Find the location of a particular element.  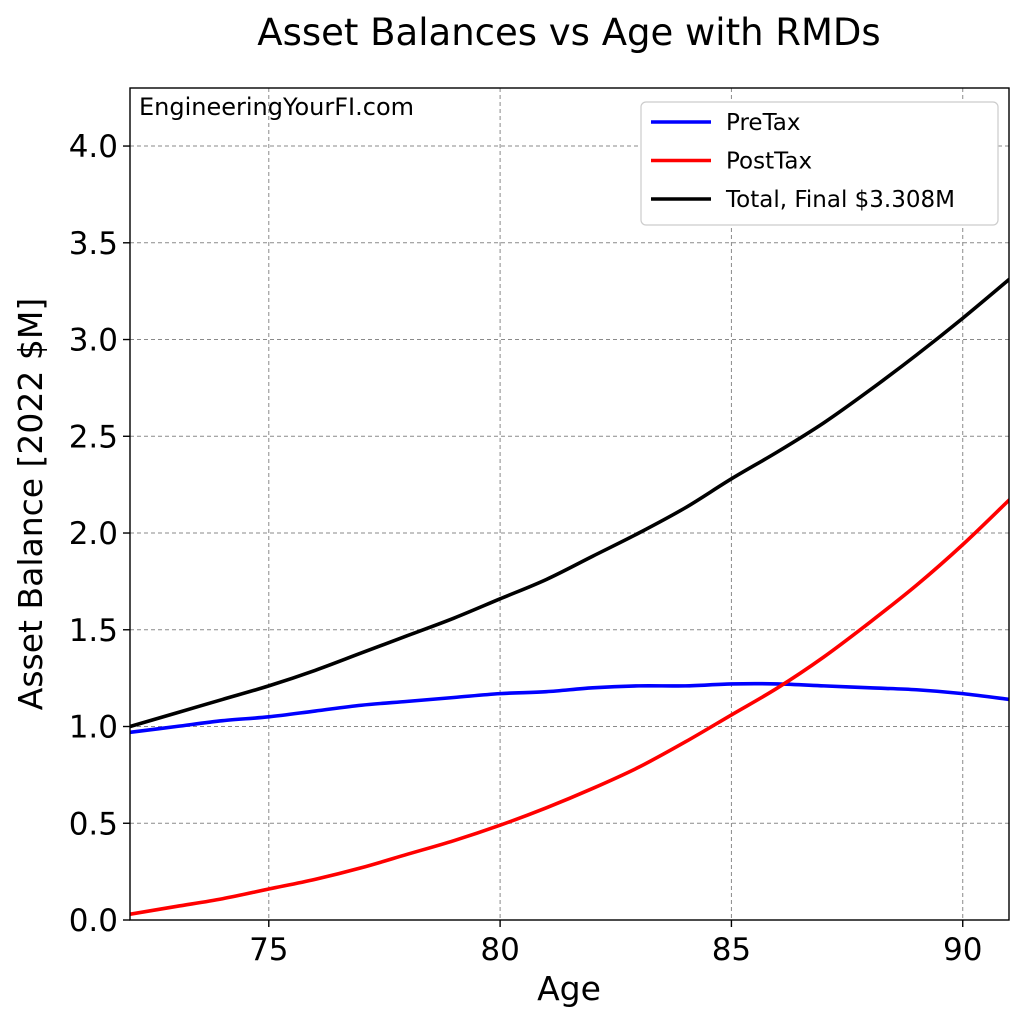

y-tick-label: 1.5 is located at coordinates (93, 631).